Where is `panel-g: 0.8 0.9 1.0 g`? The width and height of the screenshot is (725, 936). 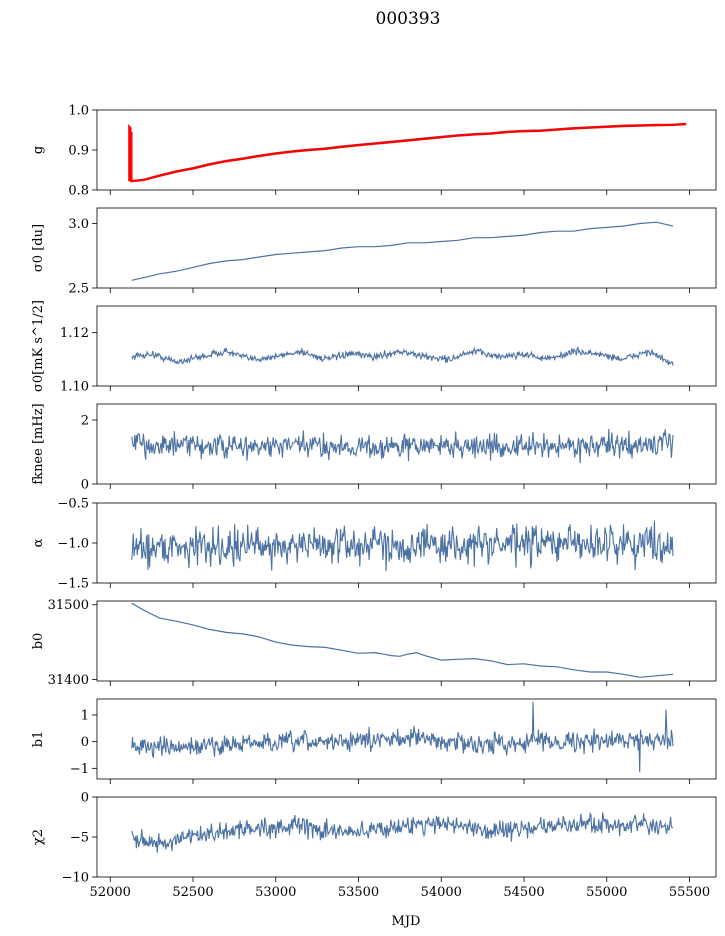
panel-g: 0.8 0.9 1.0 g is located at coordinates (374, 151).